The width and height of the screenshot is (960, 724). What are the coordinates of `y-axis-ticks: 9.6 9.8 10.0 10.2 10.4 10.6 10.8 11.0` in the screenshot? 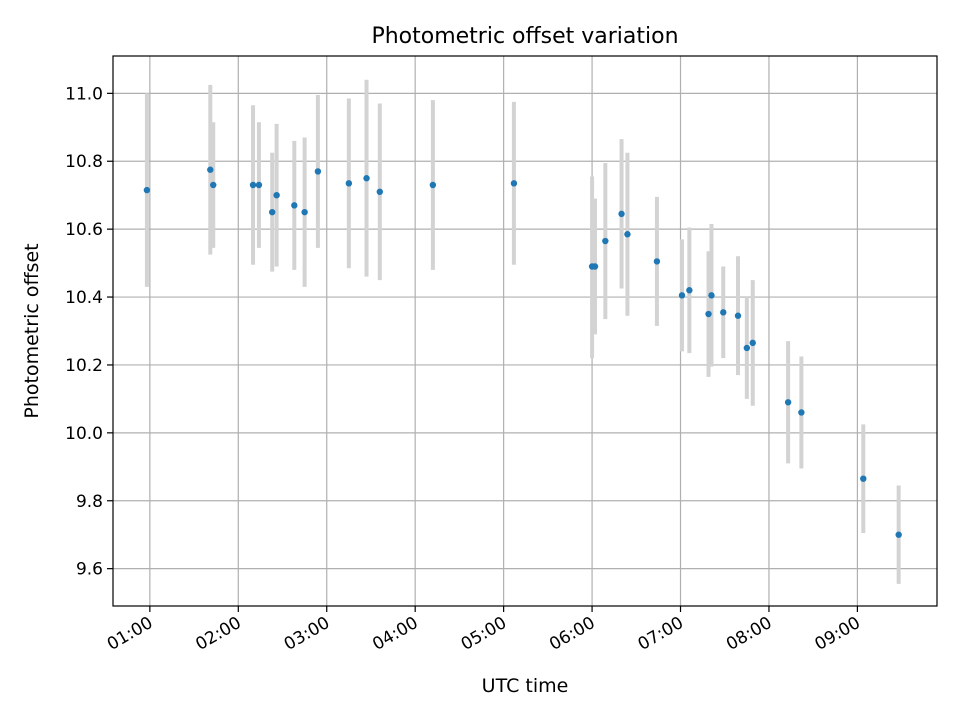 It's located at (89, 332).